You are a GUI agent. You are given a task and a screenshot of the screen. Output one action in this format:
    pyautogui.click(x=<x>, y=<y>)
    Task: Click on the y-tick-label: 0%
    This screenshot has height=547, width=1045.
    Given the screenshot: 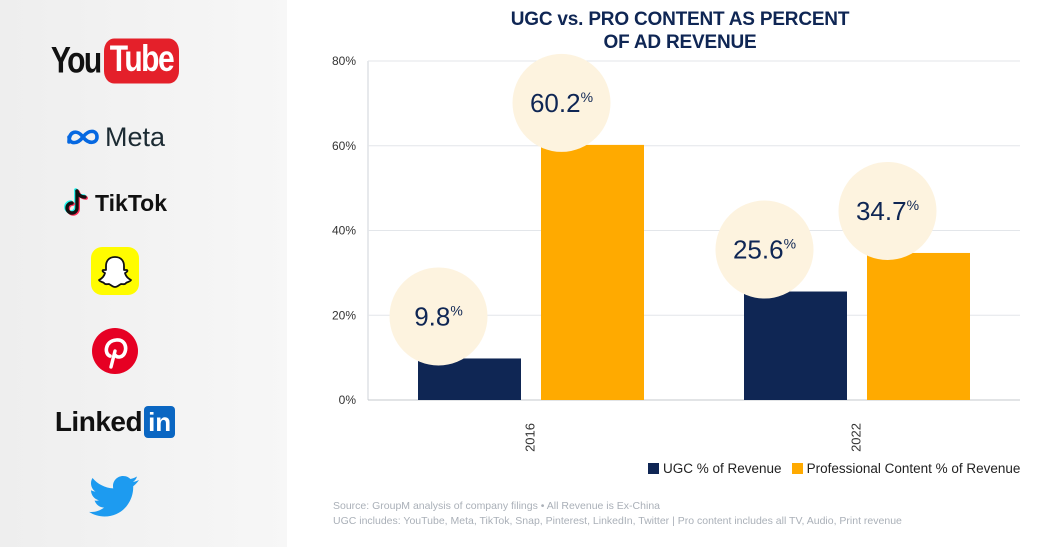 What is the action you would take?
    pyautogui.click(x=348, y=400)
    